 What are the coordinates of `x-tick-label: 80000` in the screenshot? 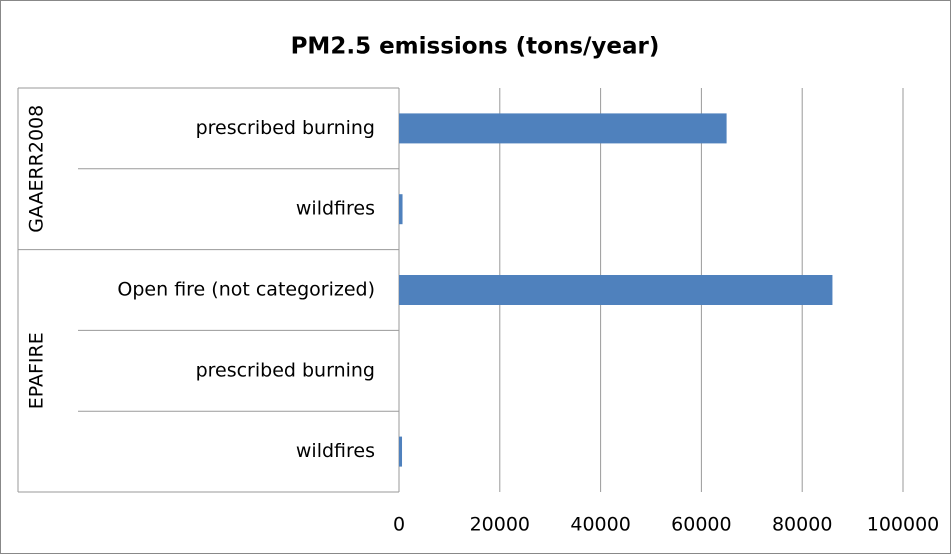 It's located at (802, 525).